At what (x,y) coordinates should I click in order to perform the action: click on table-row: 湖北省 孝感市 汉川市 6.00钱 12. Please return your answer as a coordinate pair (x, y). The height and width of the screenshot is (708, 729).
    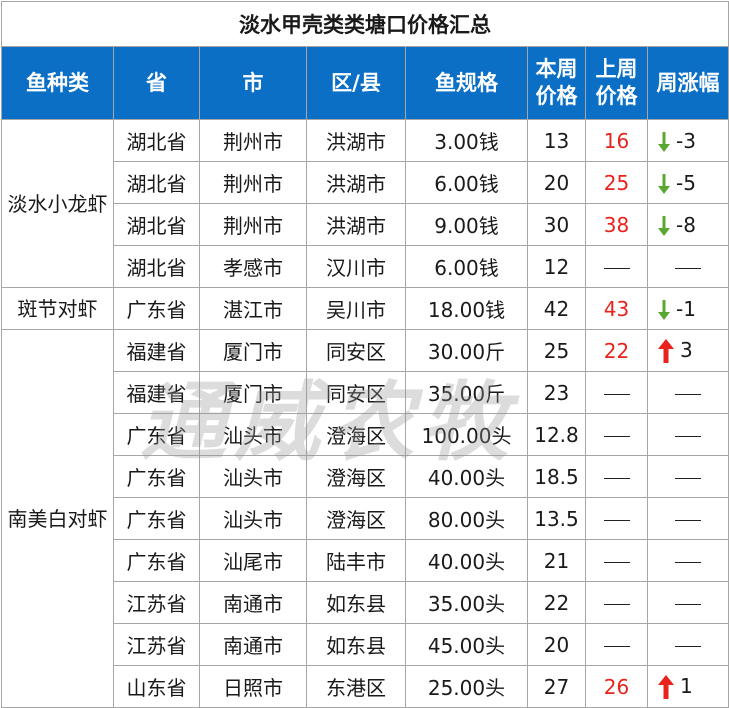
    Looking at the image, I should click on (365, 266).